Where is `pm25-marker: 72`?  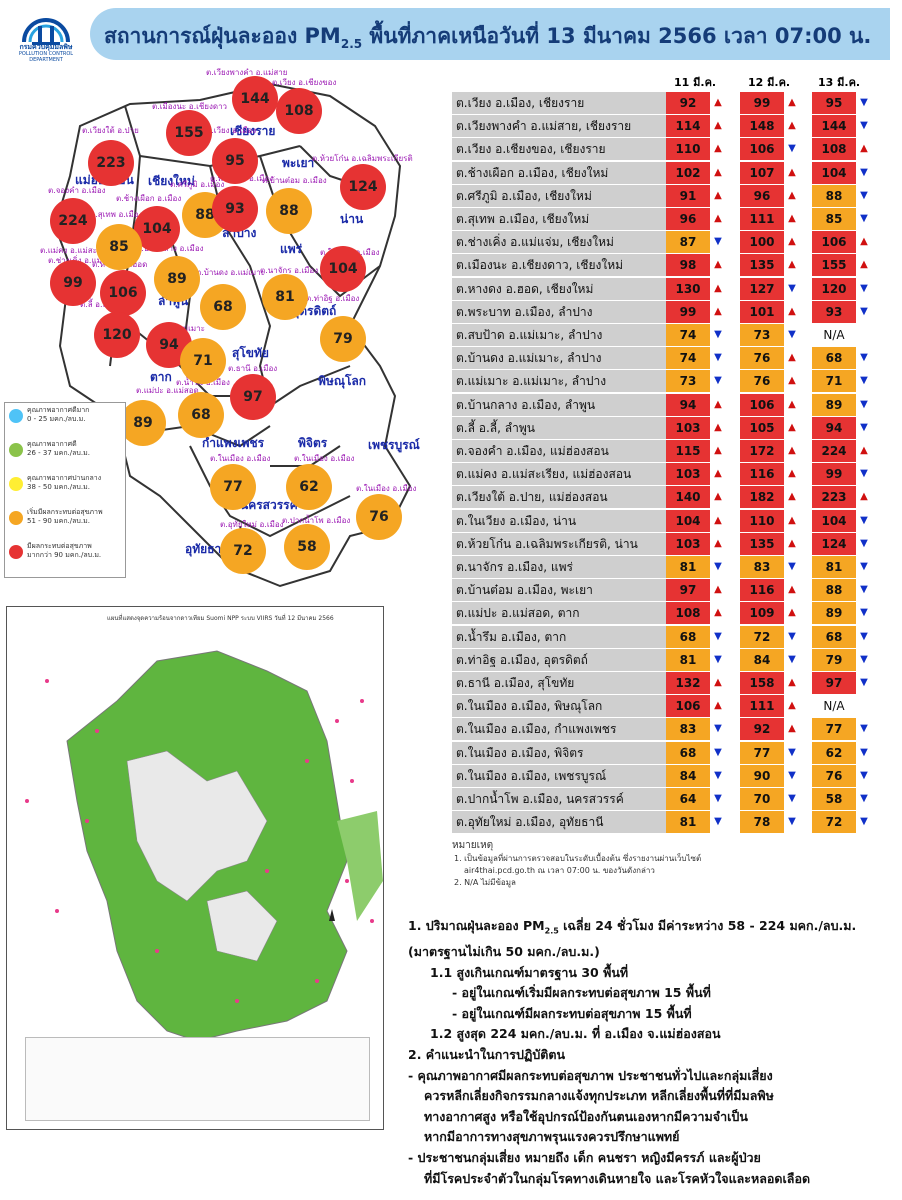 pm25-marker: 72 is located at coordinates (243, 551).